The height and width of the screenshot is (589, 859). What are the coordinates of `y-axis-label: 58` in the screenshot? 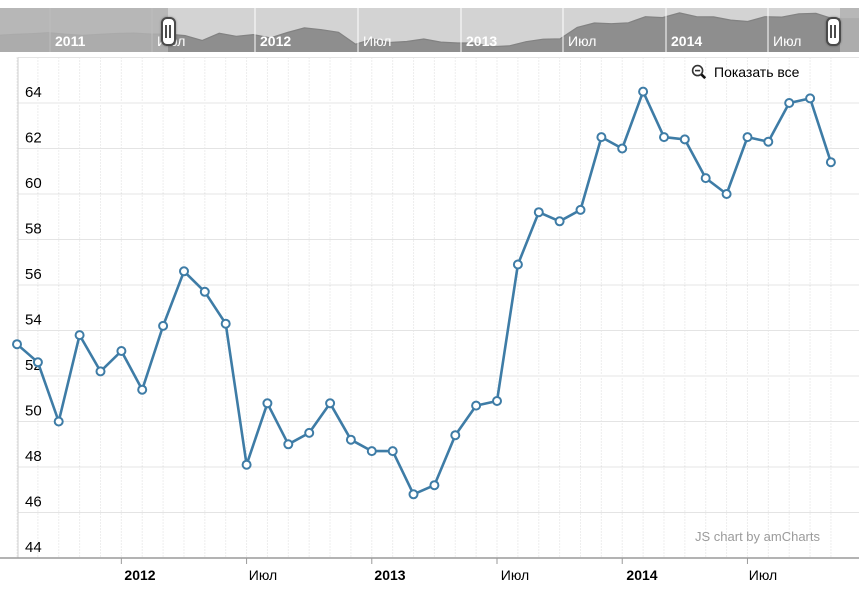 It's located at (33, 229).